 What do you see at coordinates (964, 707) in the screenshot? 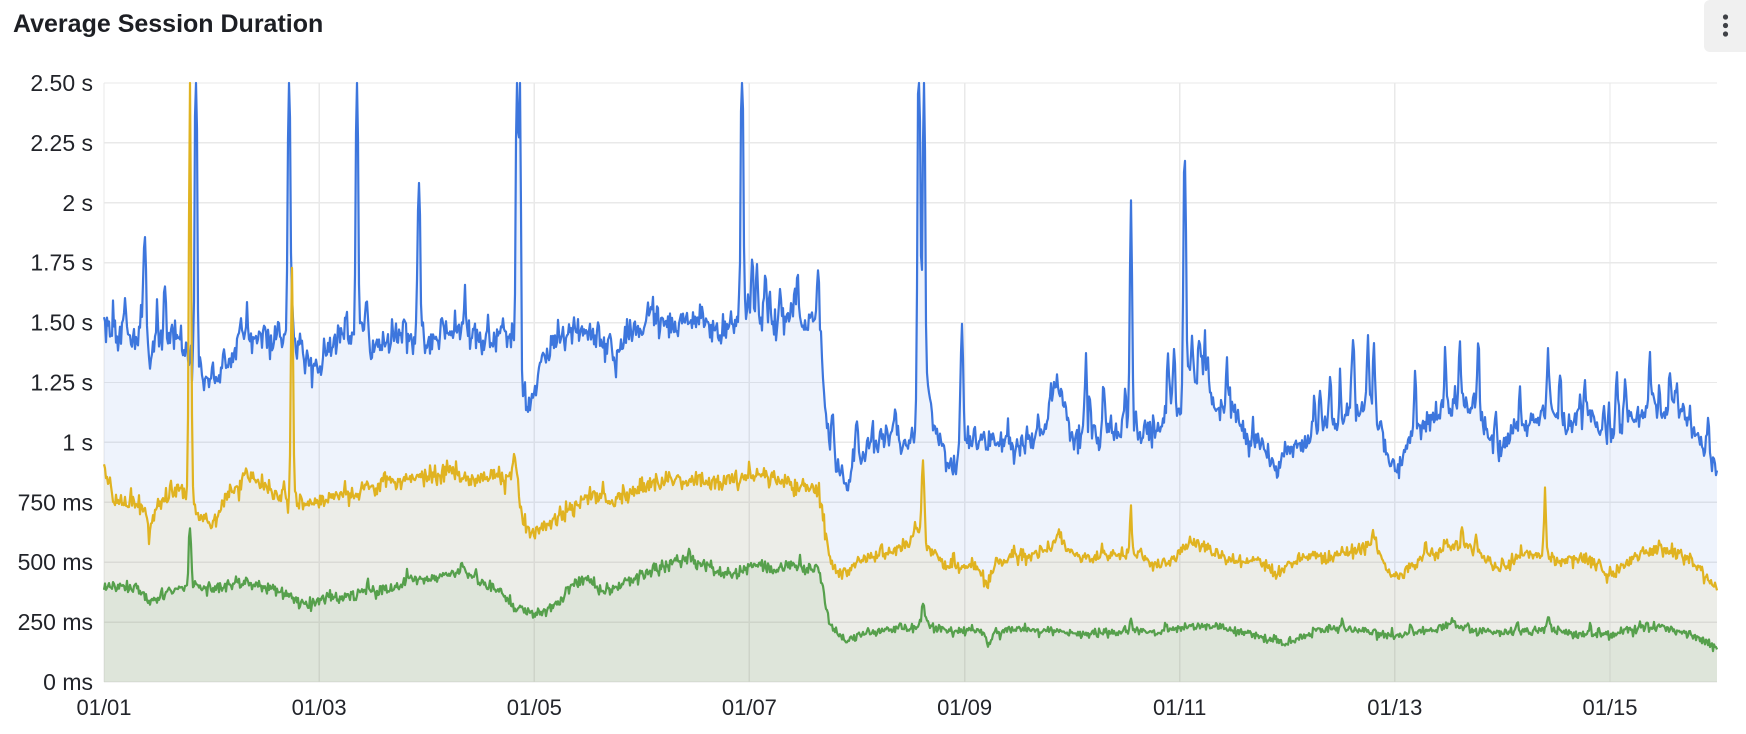
I see `svg-text: 01/09` at bounding box center [964, 707].